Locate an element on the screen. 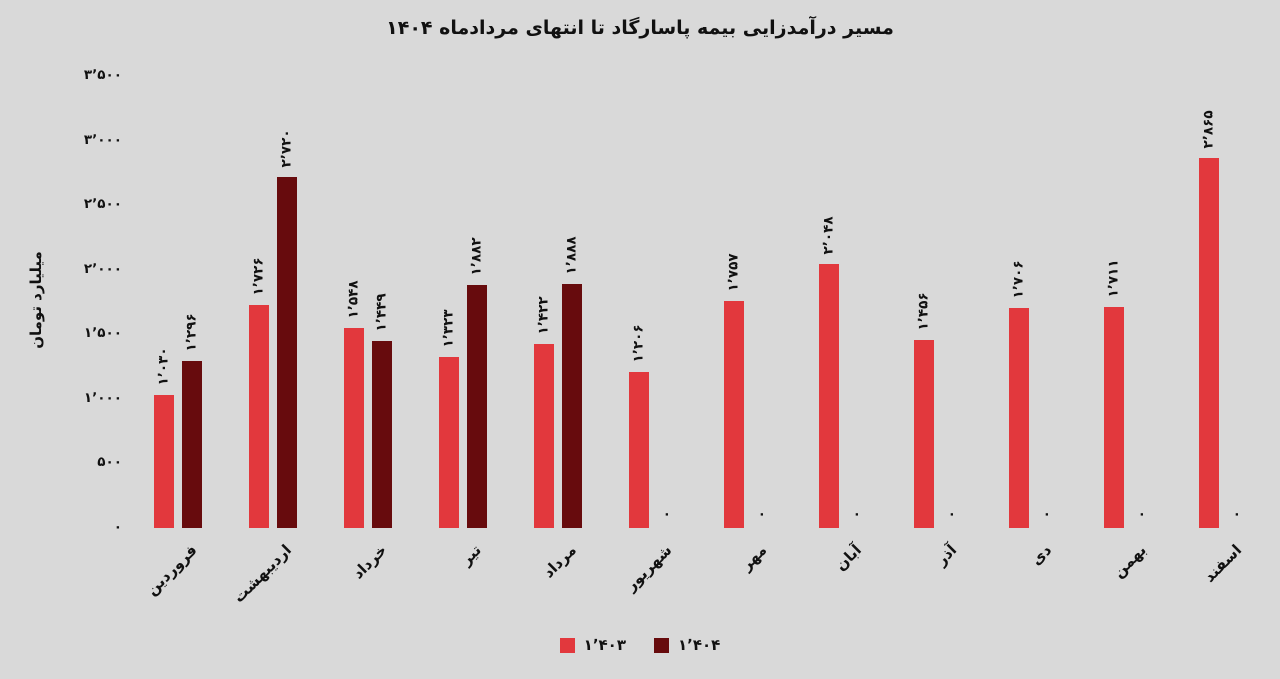 This screenshot has height=679, width=1280. bar-1404-month4 is located at coordinates (476, 406).